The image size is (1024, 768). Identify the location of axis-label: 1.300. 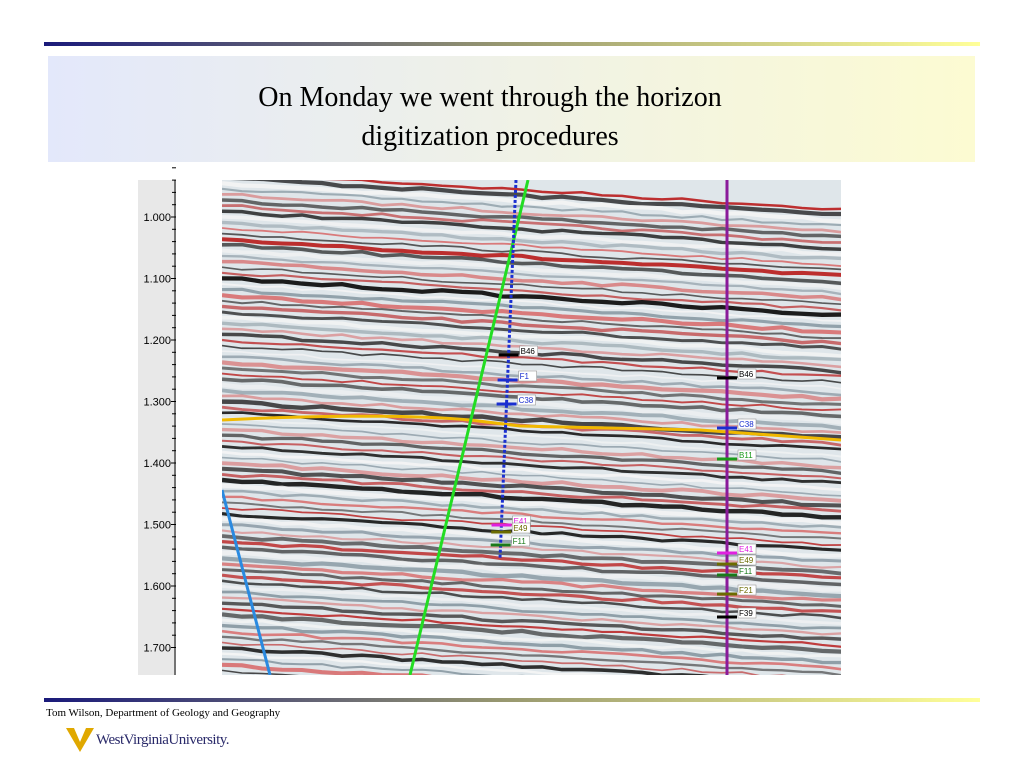
(157, 403).